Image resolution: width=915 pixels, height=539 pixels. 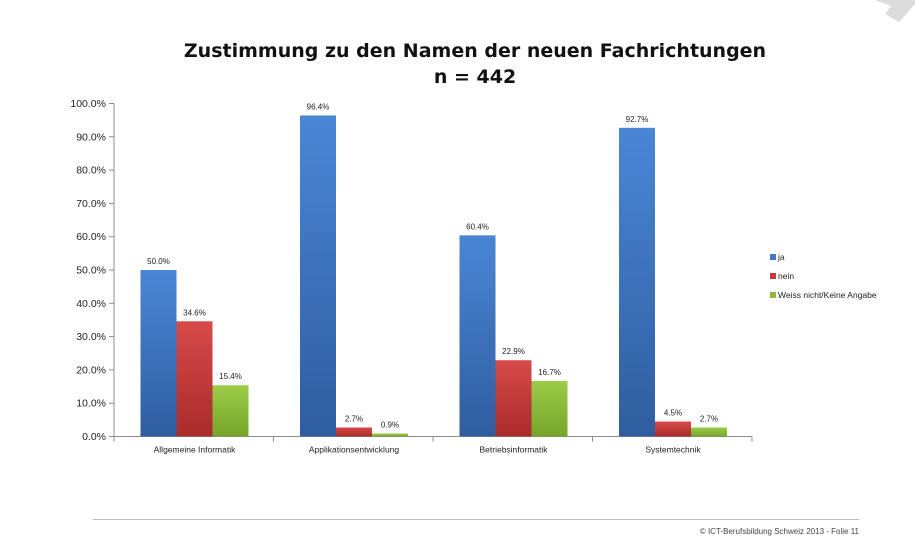 What do you see at coordinates (94, 437) in the screenshot?
I see `y-tick-label: 0.0%` at bounding box center [94, 437].